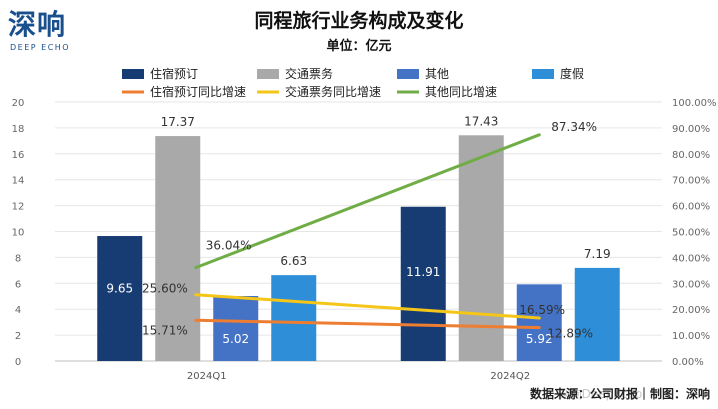 Image resolution: width=718 pixels, height=409 pixels. What do you see at coordinates (18, 310) in the screenshot?
I see `y-tick-label: 4` at bounding box center [18, 310].